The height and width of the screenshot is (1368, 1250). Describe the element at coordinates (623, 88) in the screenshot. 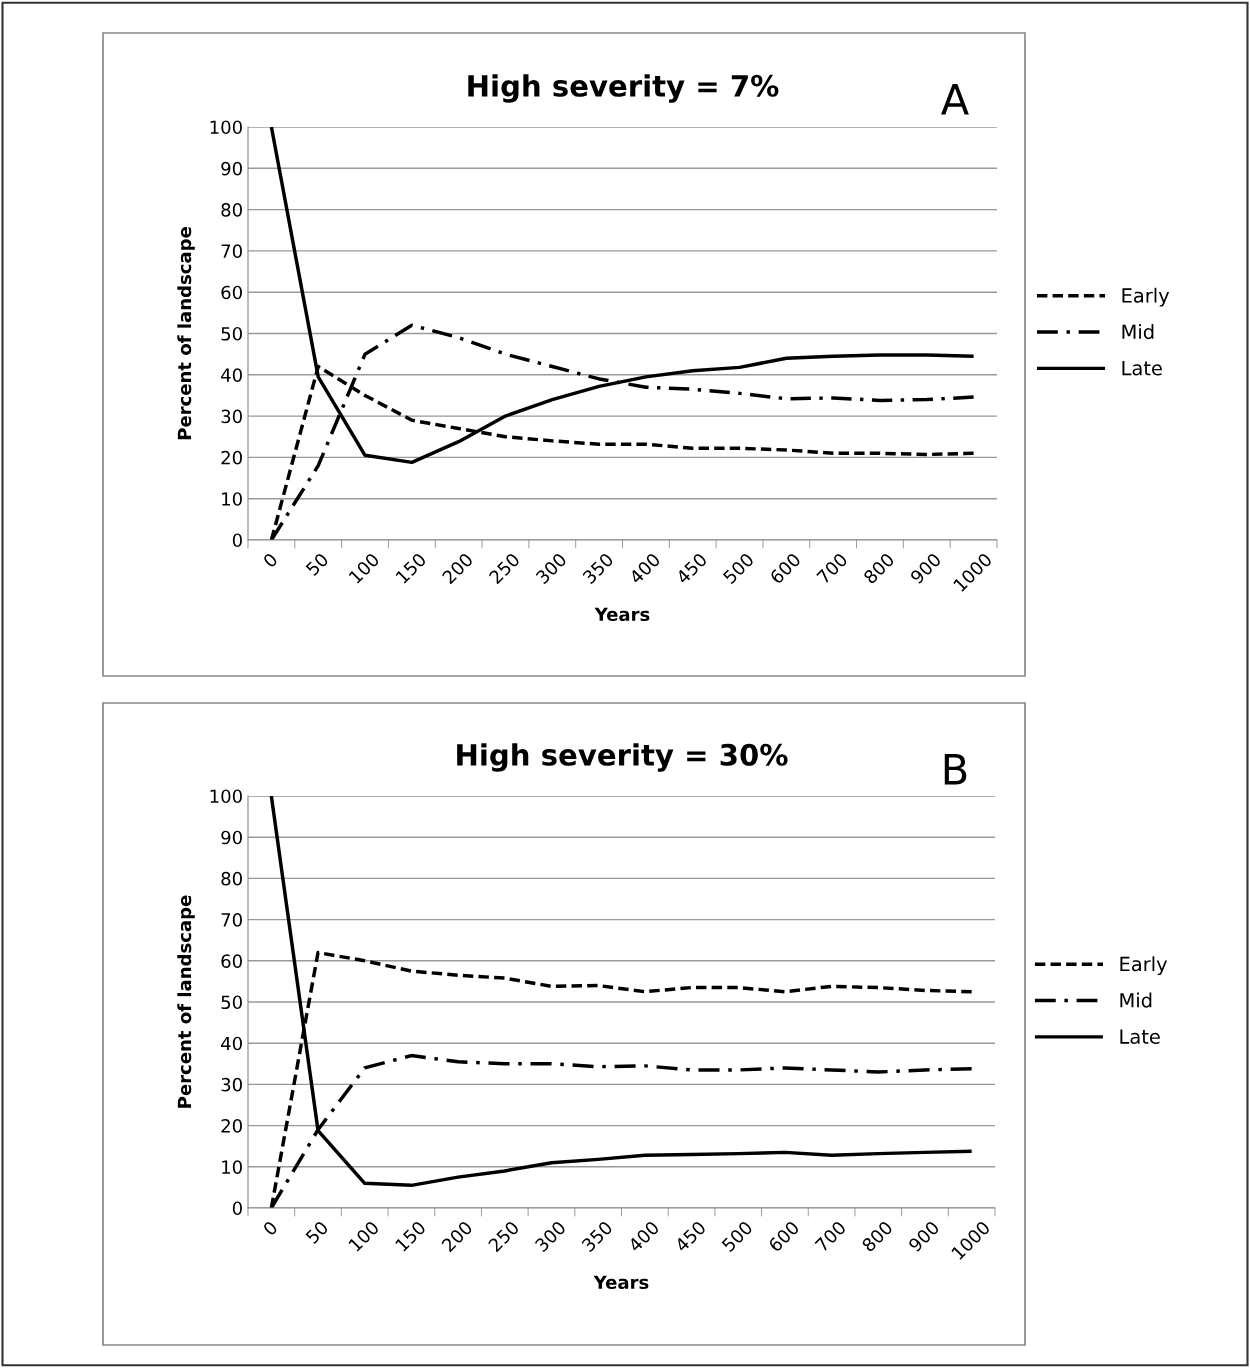

I see `chart-title: High severity = 7%` at that location.